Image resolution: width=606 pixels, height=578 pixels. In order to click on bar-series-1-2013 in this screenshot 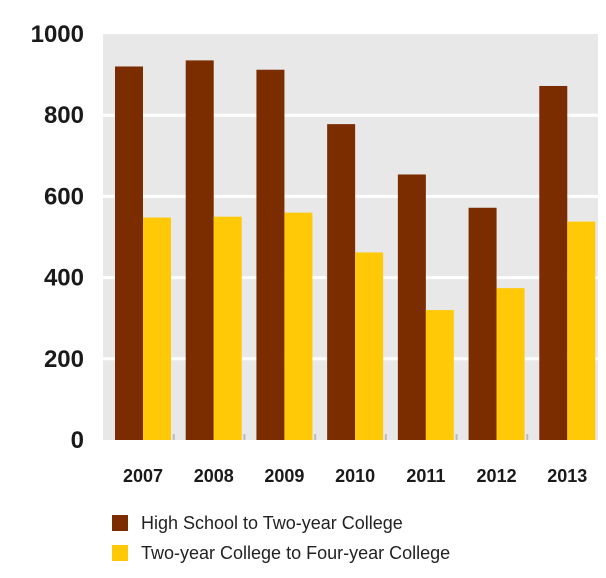, I will do `click(553, 262)`.